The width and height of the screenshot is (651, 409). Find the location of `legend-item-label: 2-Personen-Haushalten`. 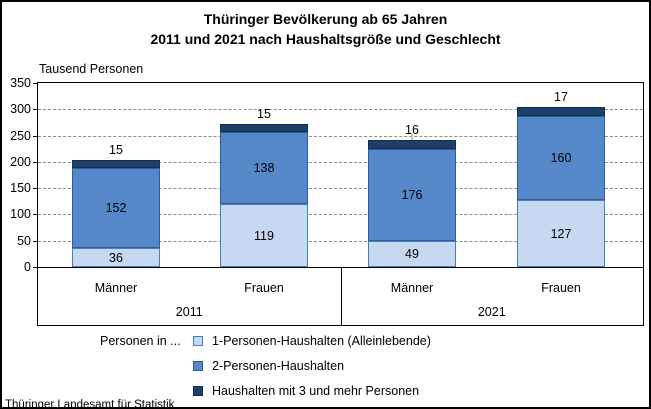

legend-item-label: 2-Personen-Haushalten is located at coordinates (278, 366).